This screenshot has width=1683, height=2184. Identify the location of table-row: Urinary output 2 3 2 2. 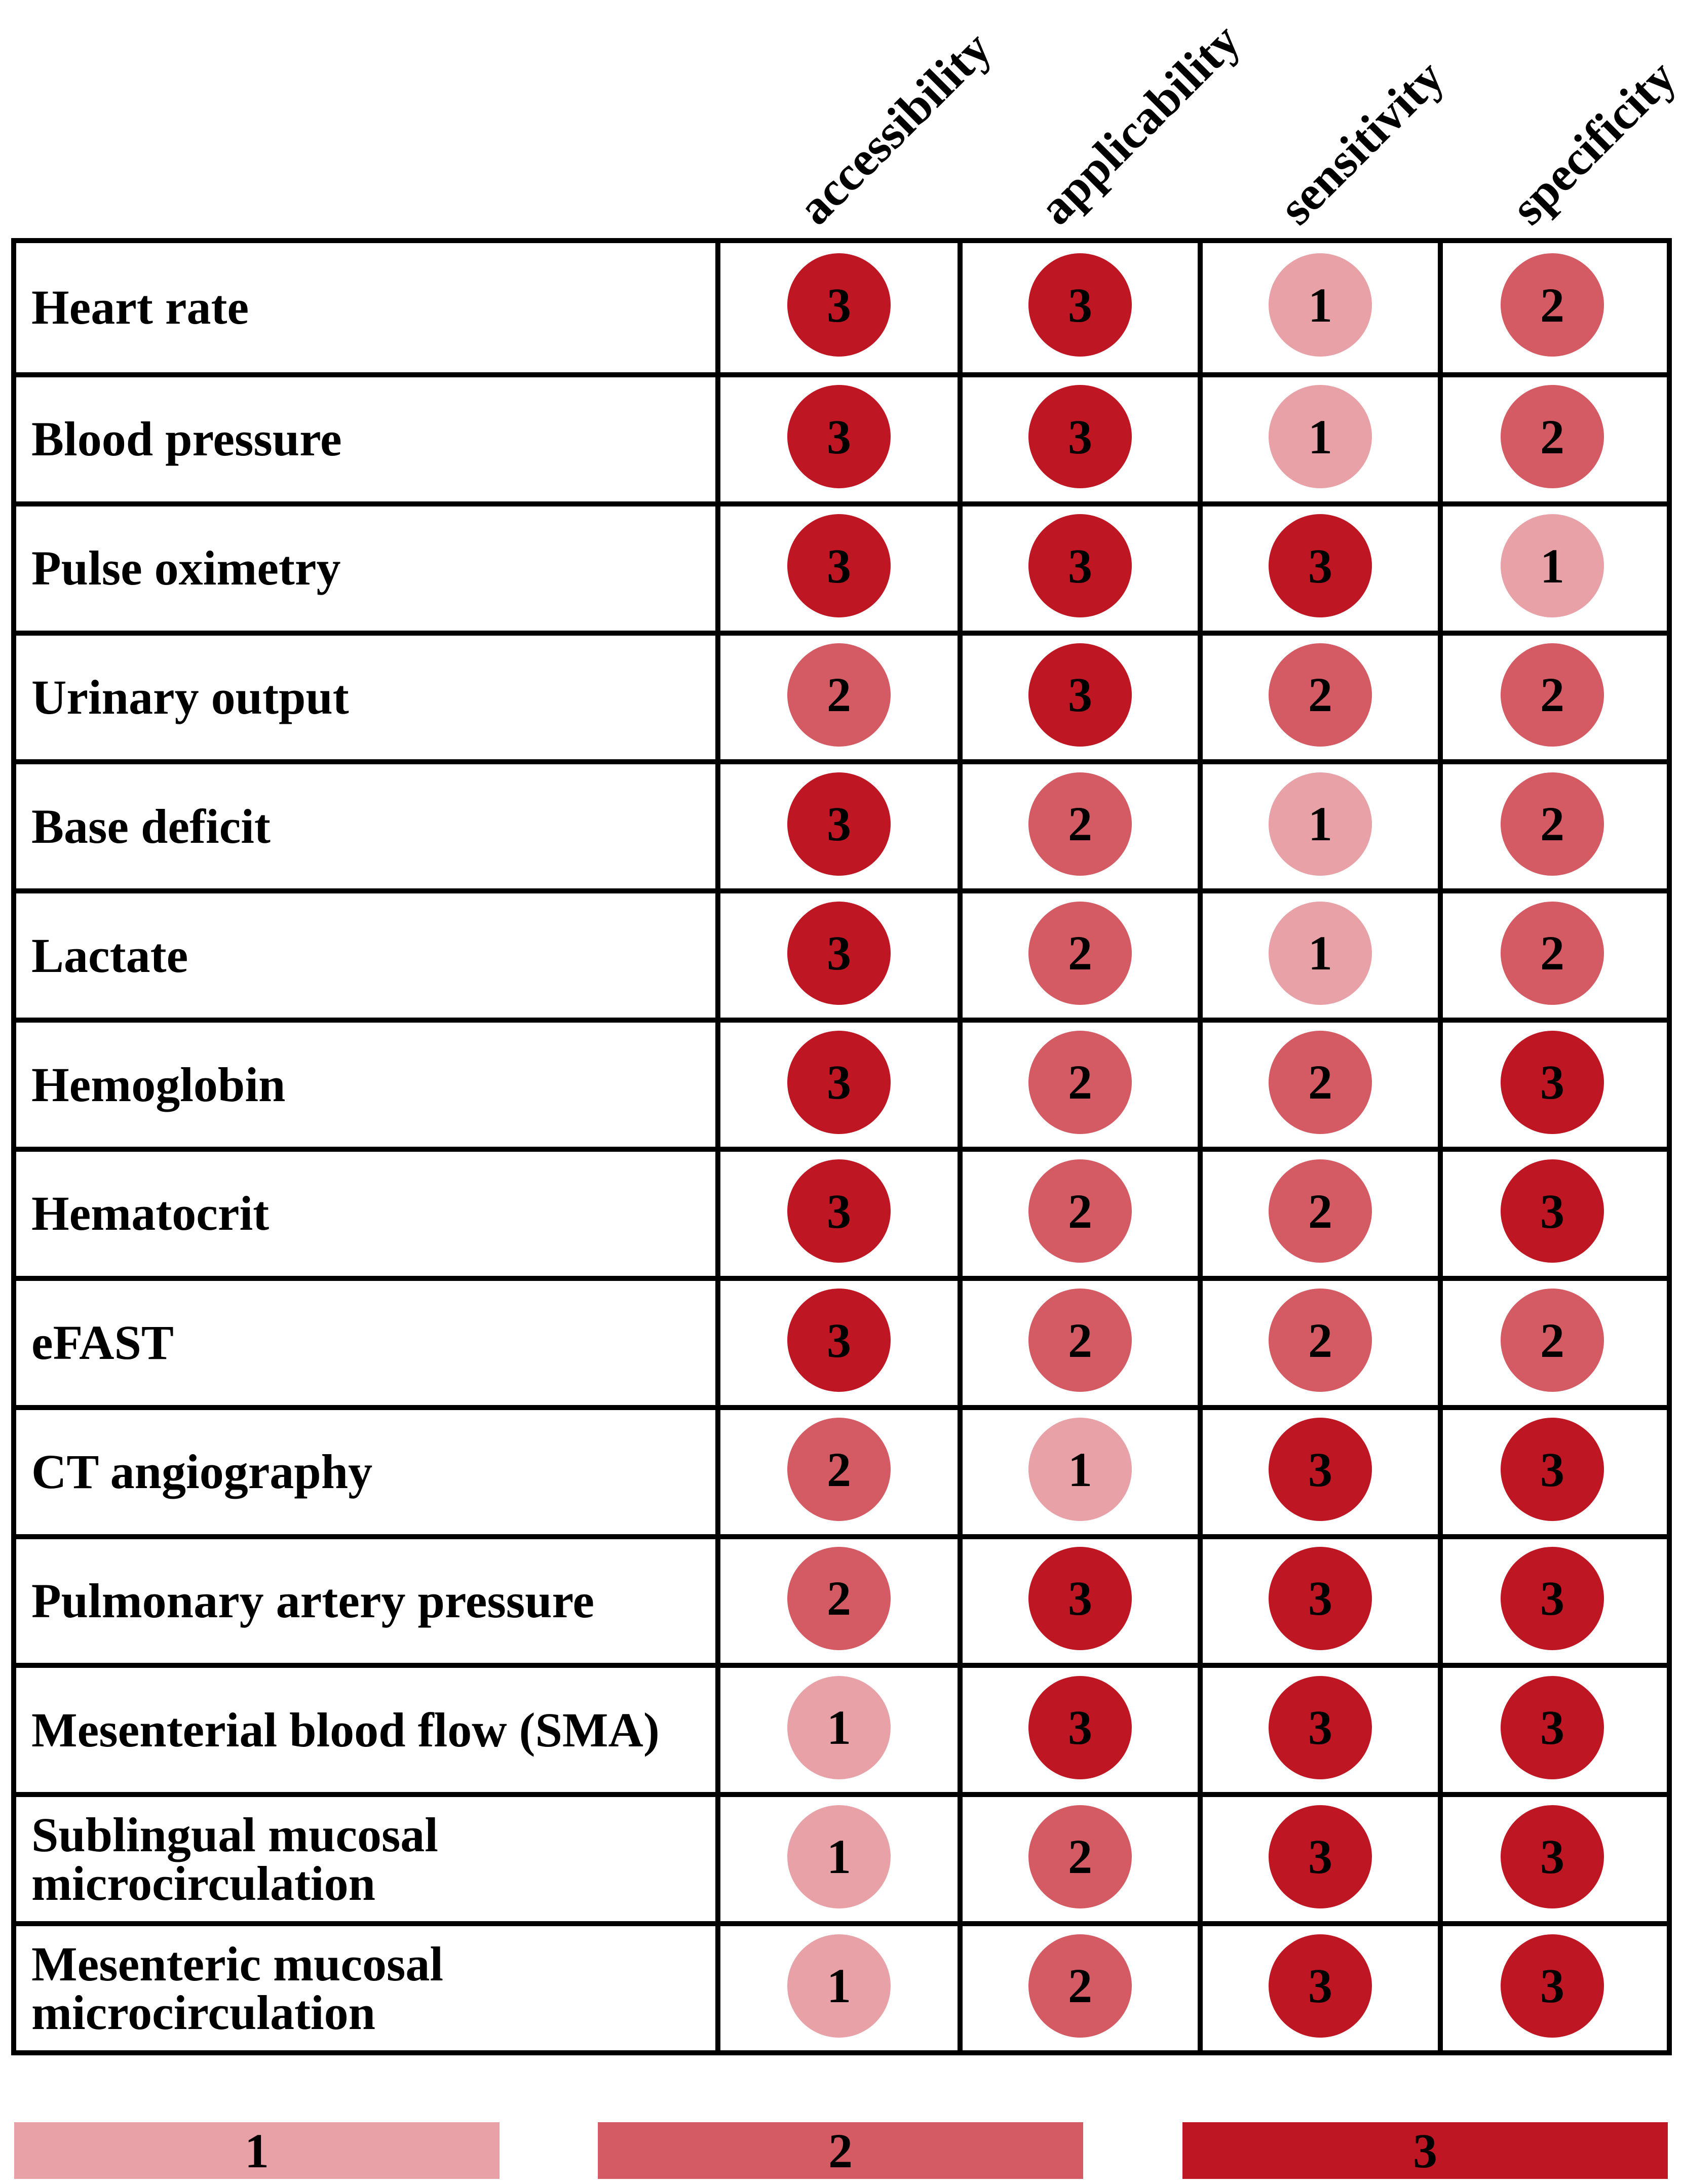
(841, 695).